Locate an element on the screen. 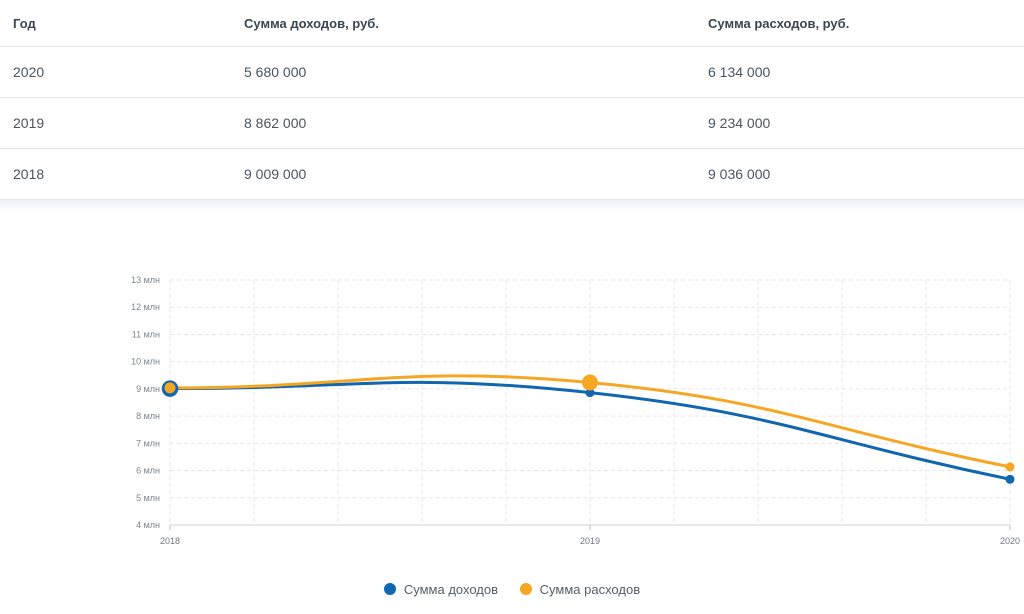 This screenshot has height=614, width=1024. y-tick-label: 13 млн is located at coordinates (145, 280).